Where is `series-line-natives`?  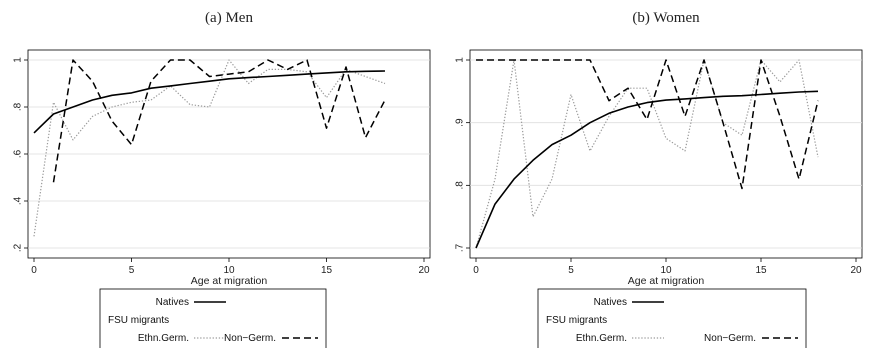
series-line-natives is located at coordinates (209, 102).